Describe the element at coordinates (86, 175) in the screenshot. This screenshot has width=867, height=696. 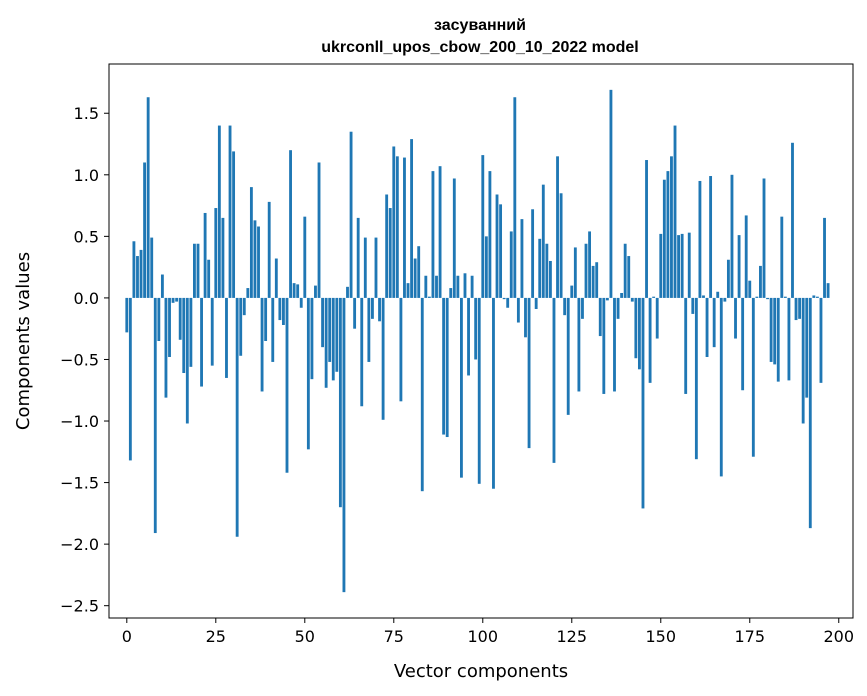
I see `y-tick-label: 1.0` at that location.